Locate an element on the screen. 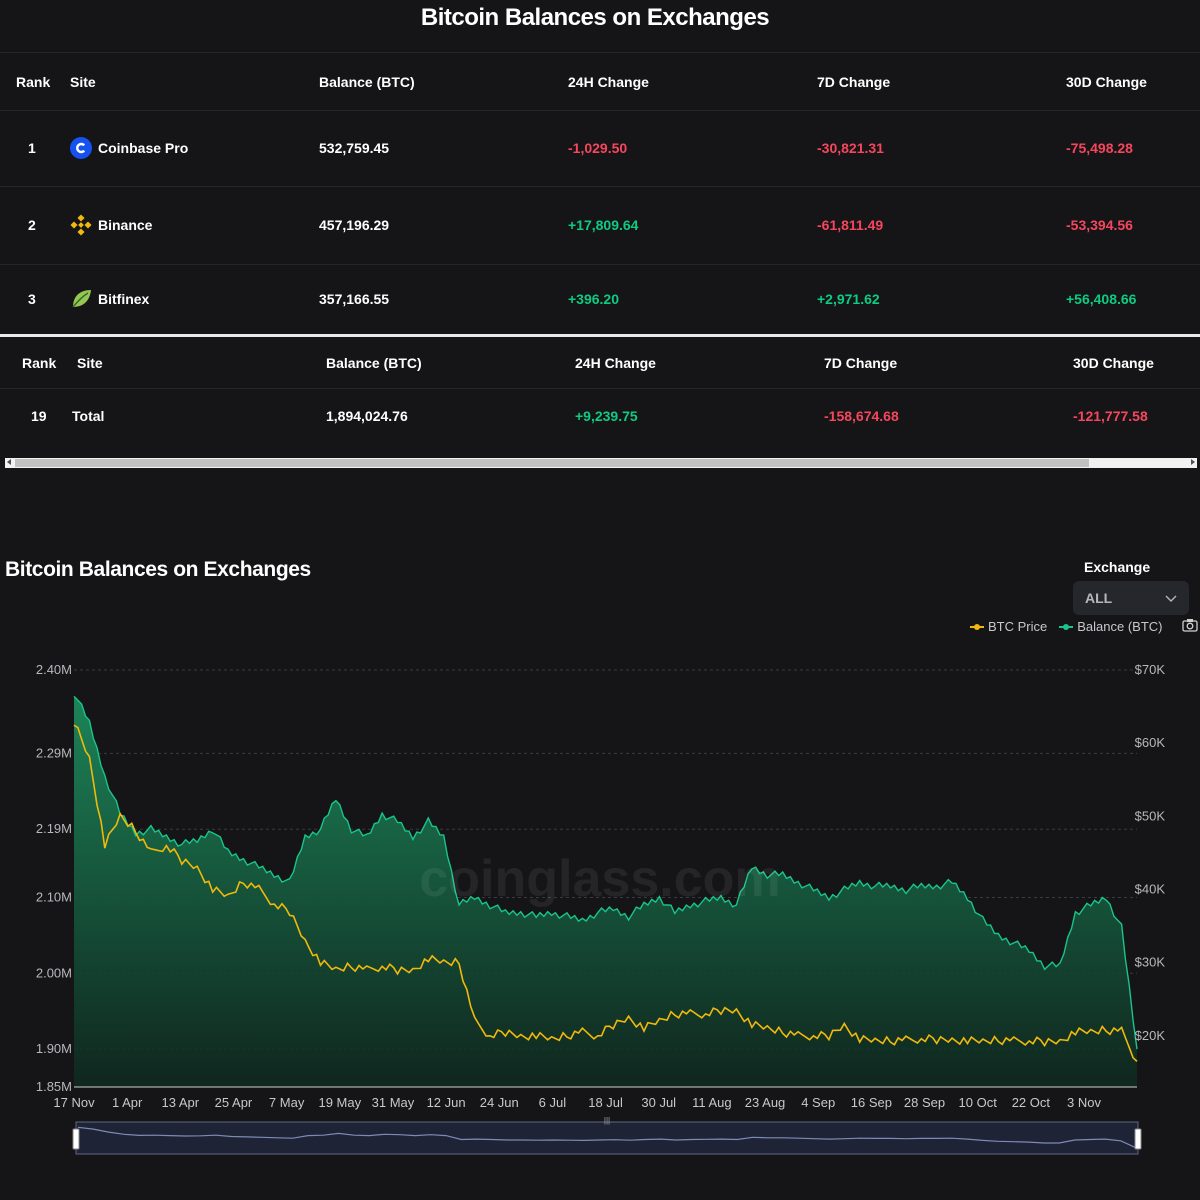 The height and width of the screenshot is (1200, 1200). total-change-7d-cell: -158,674.68 is located at coordinates (861, 416).